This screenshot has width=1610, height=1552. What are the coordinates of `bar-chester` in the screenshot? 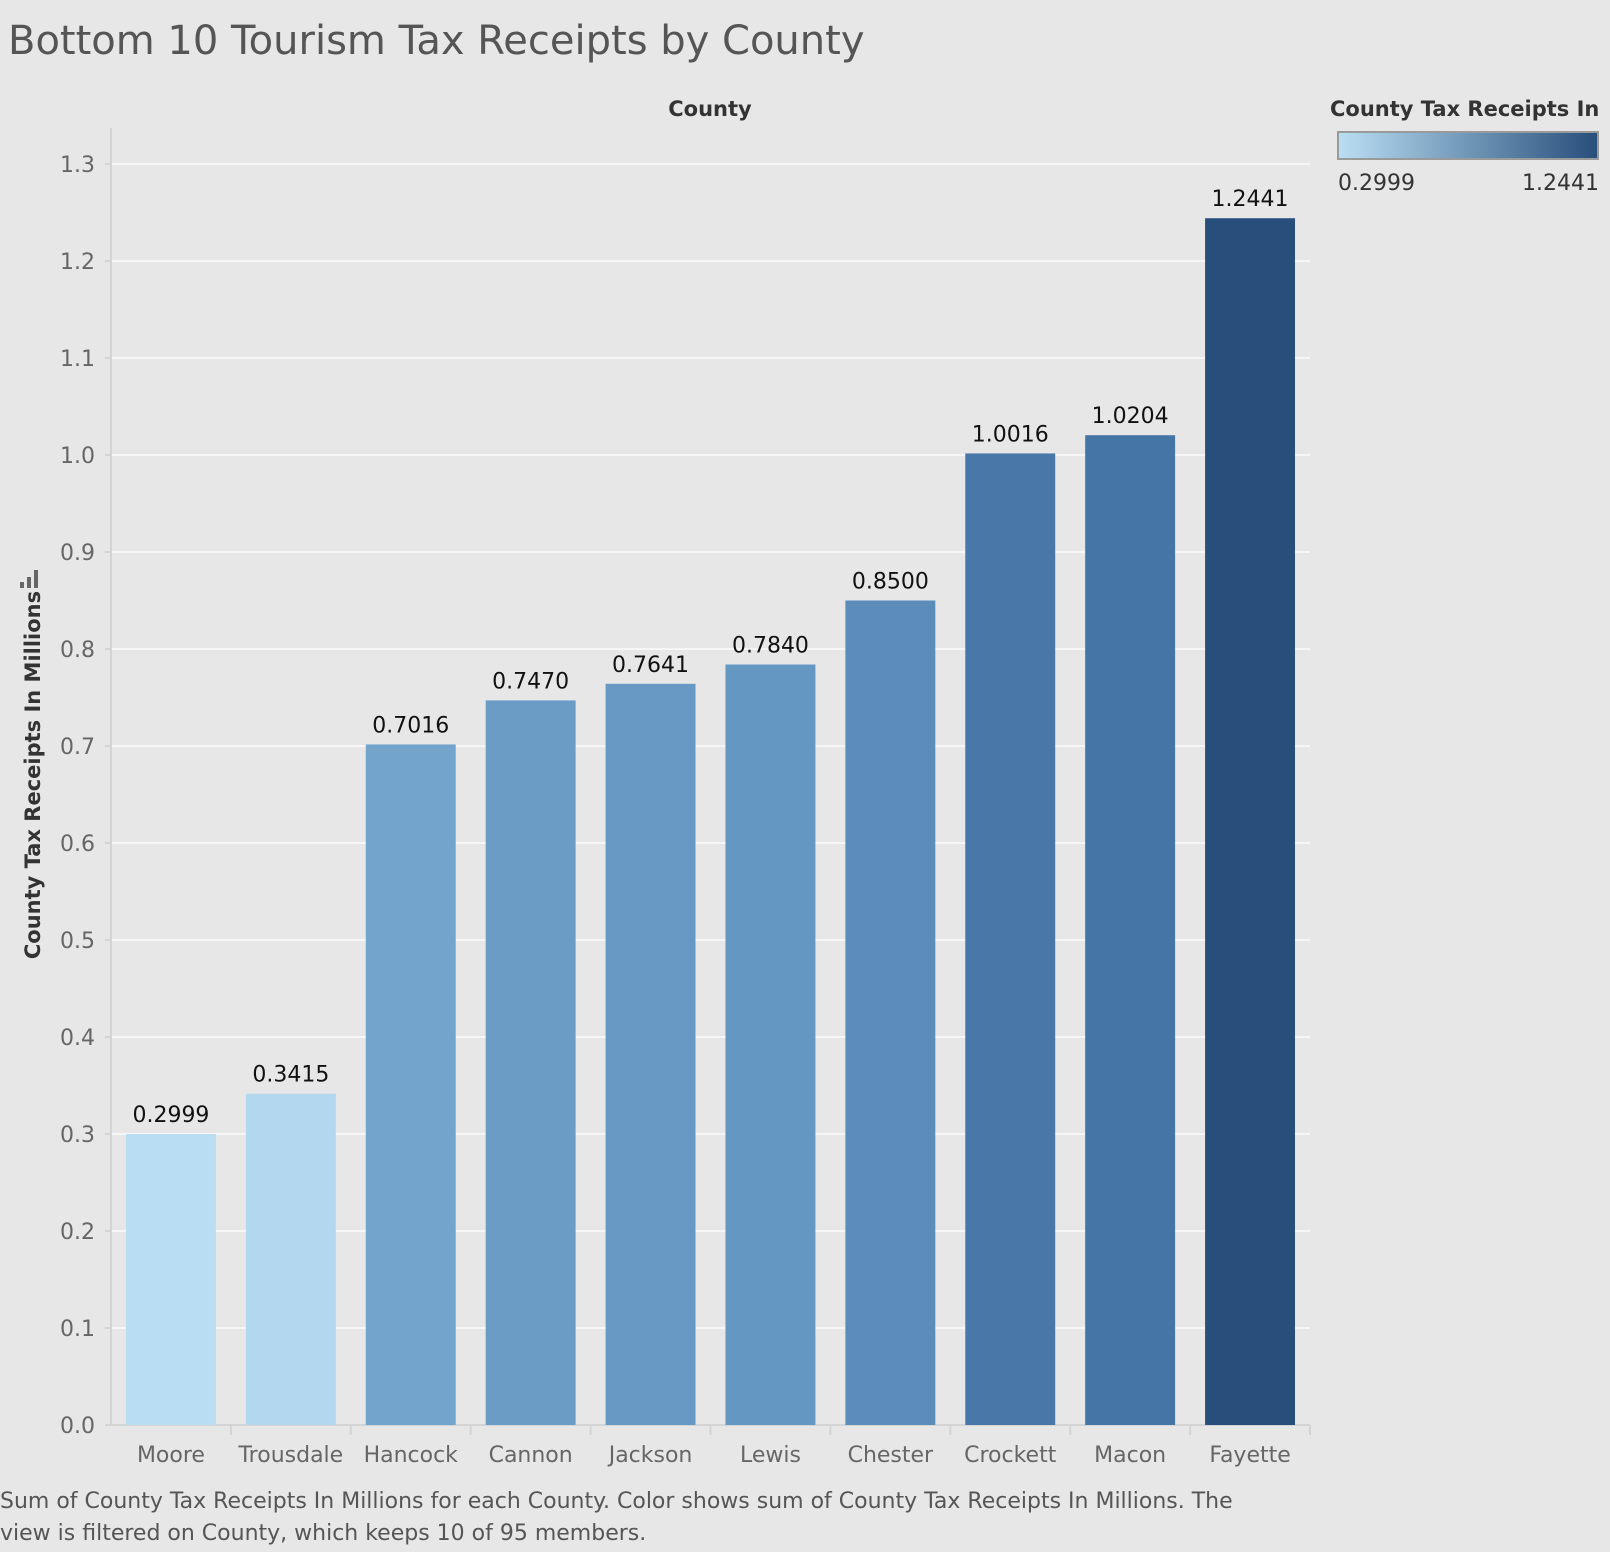 It's located at (890, 1013).